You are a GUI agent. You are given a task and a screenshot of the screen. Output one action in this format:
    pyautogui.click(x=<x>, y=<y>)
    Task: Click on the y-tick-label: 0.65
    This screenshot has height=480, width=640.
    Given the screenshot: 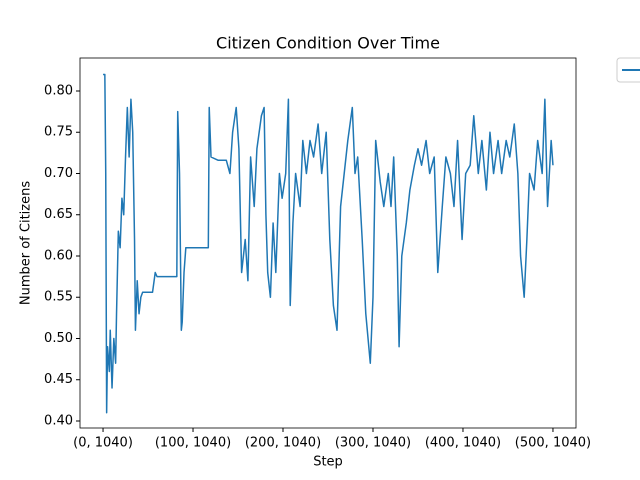 What is the action you would take?
    pyautogui.click(x=58, y=214)
    